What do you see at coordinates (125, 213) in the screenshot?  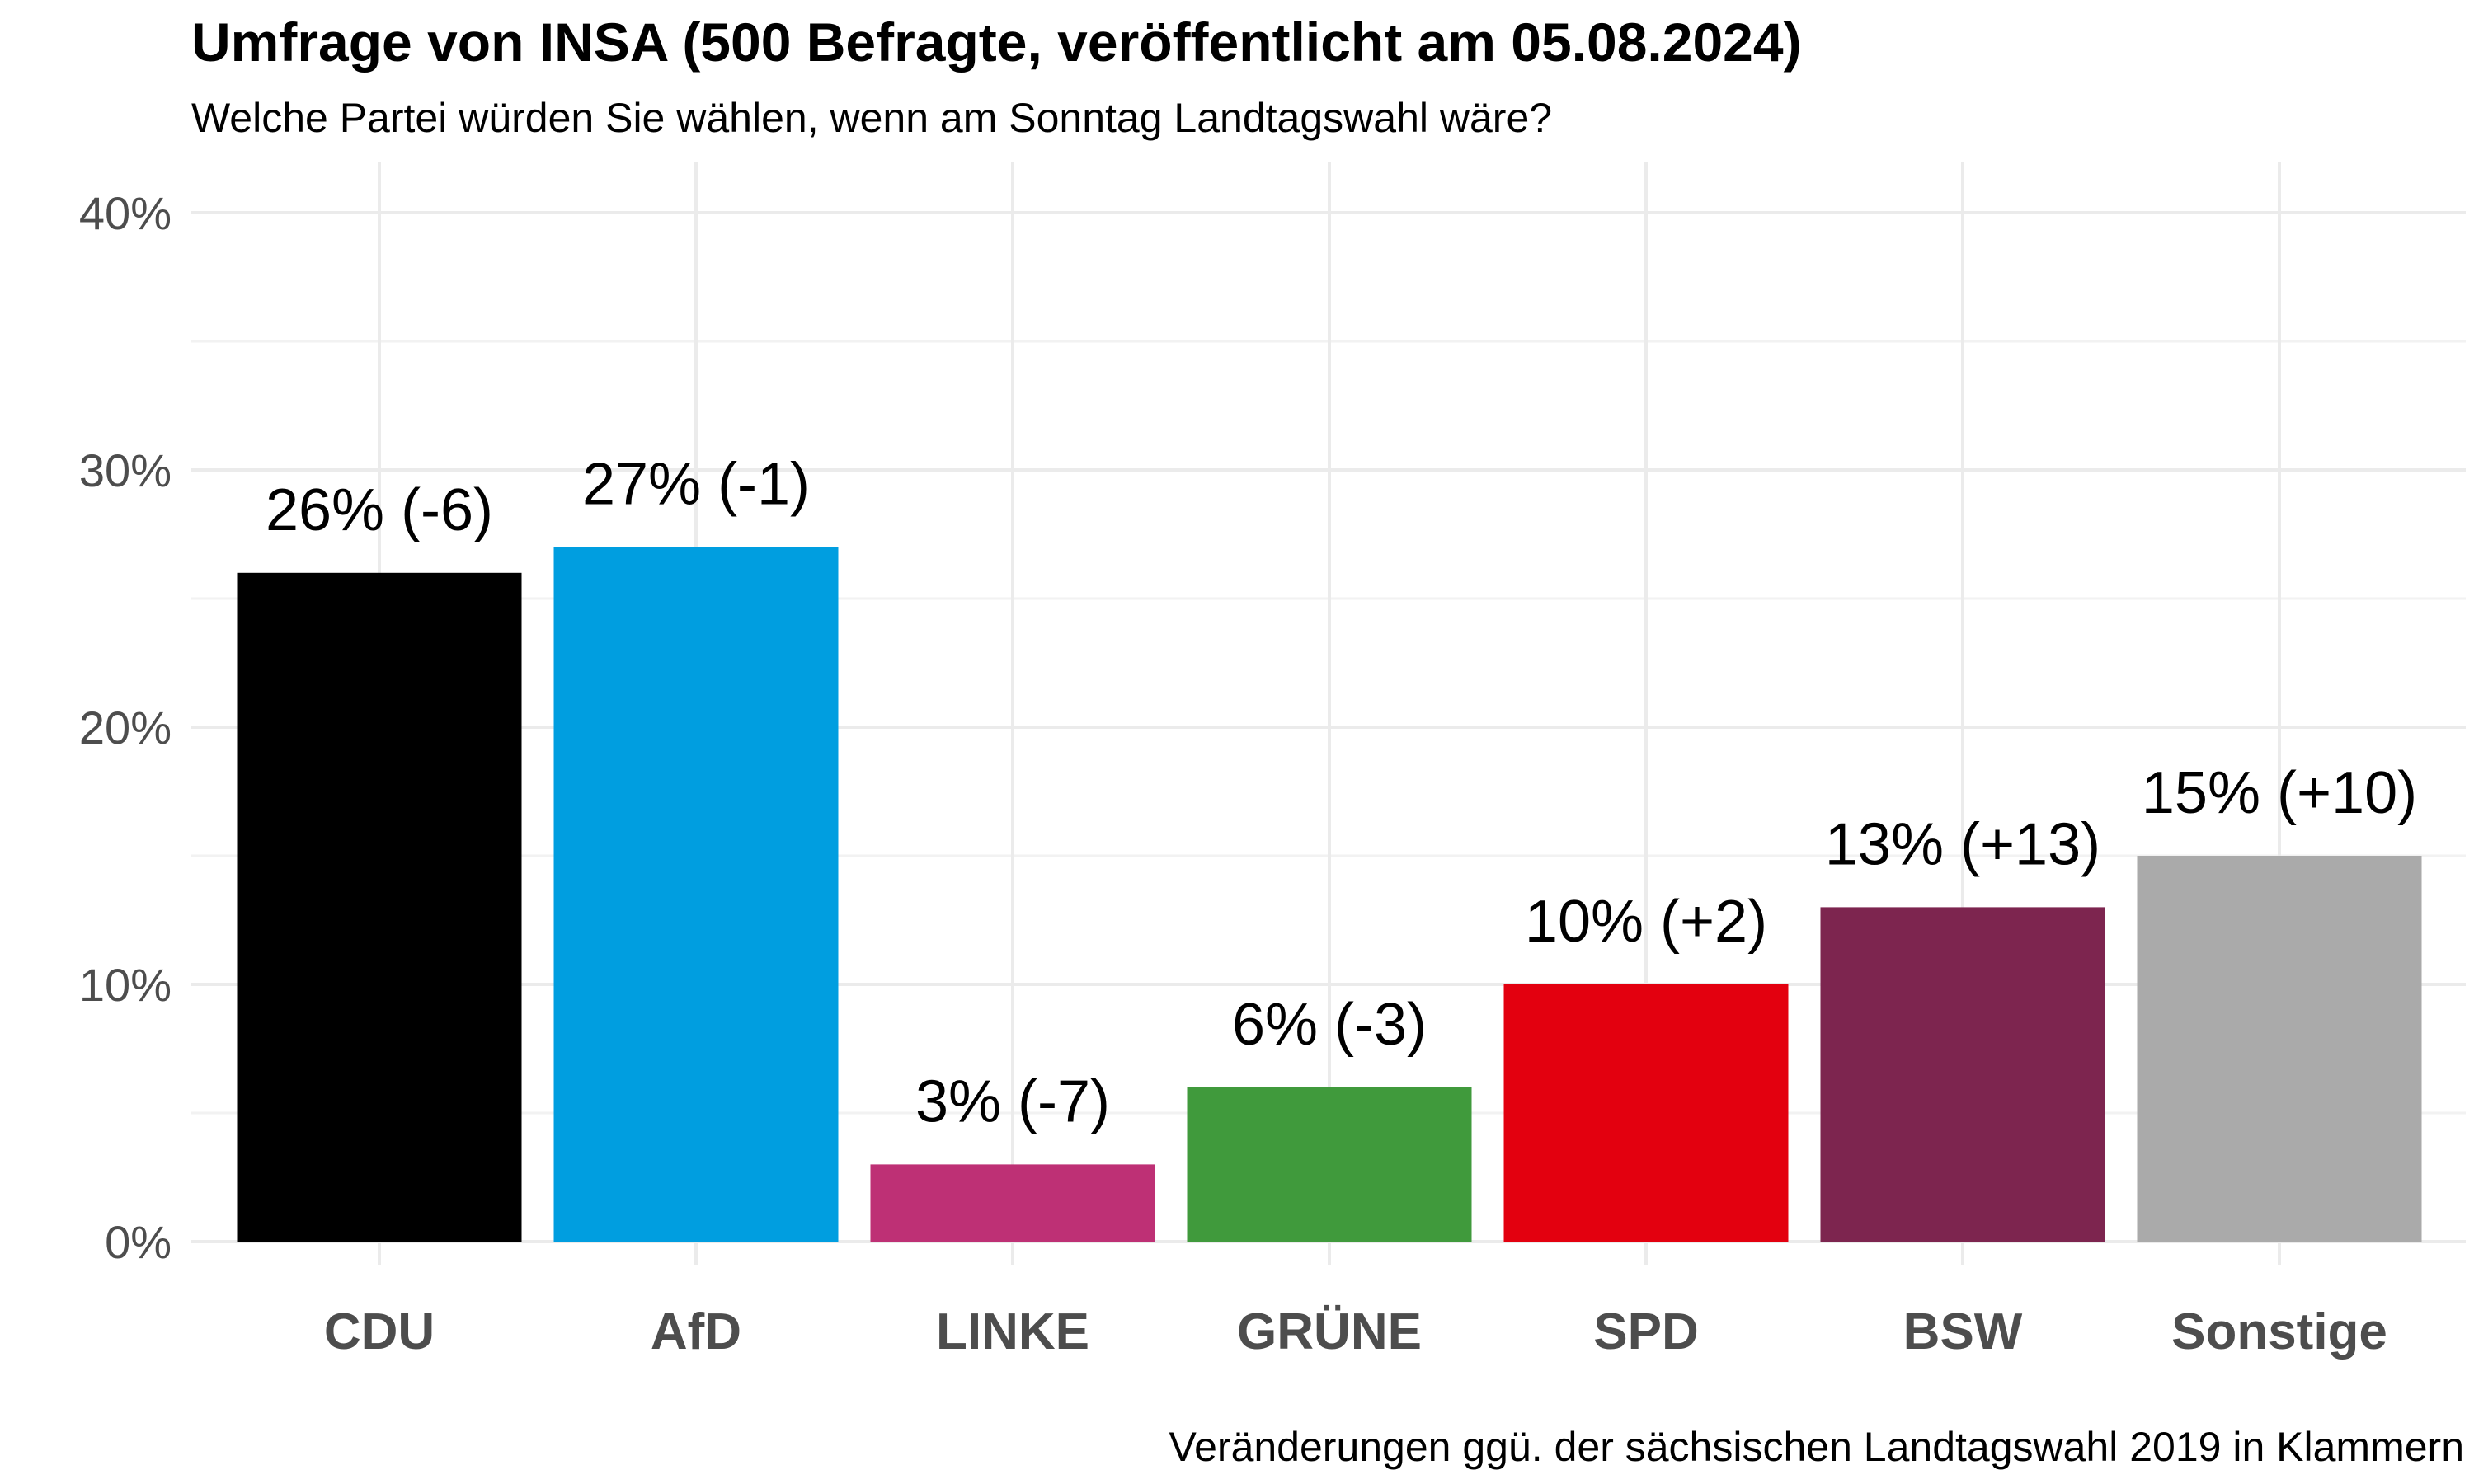 I see `y-tick-label: 40%` at bounding box center [125, 213].